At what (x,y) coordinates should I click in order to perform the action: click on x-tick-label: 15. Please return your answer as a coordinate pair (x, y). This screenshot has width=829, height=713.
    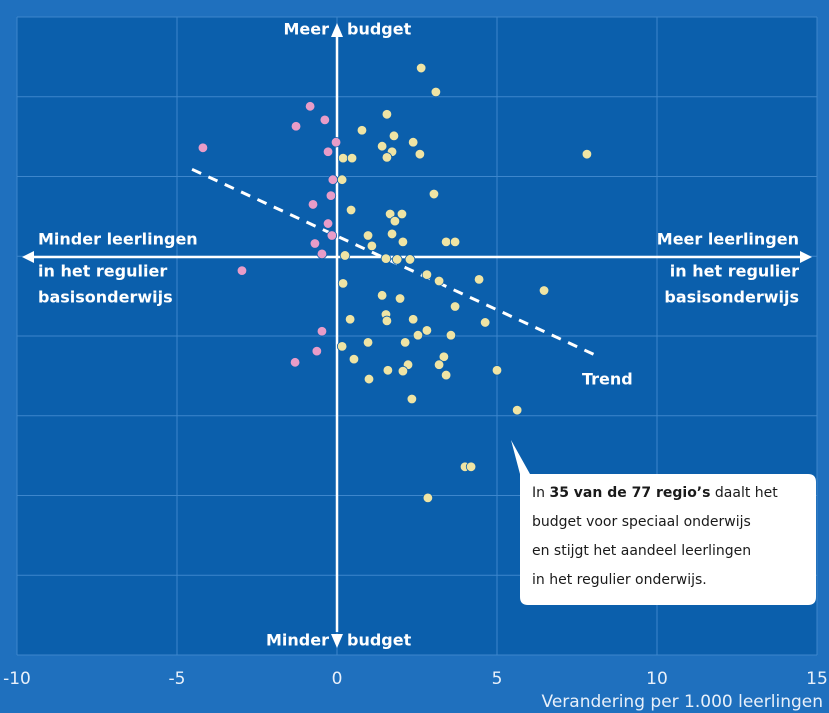
    Looking at the image, I should click on (817, 679).